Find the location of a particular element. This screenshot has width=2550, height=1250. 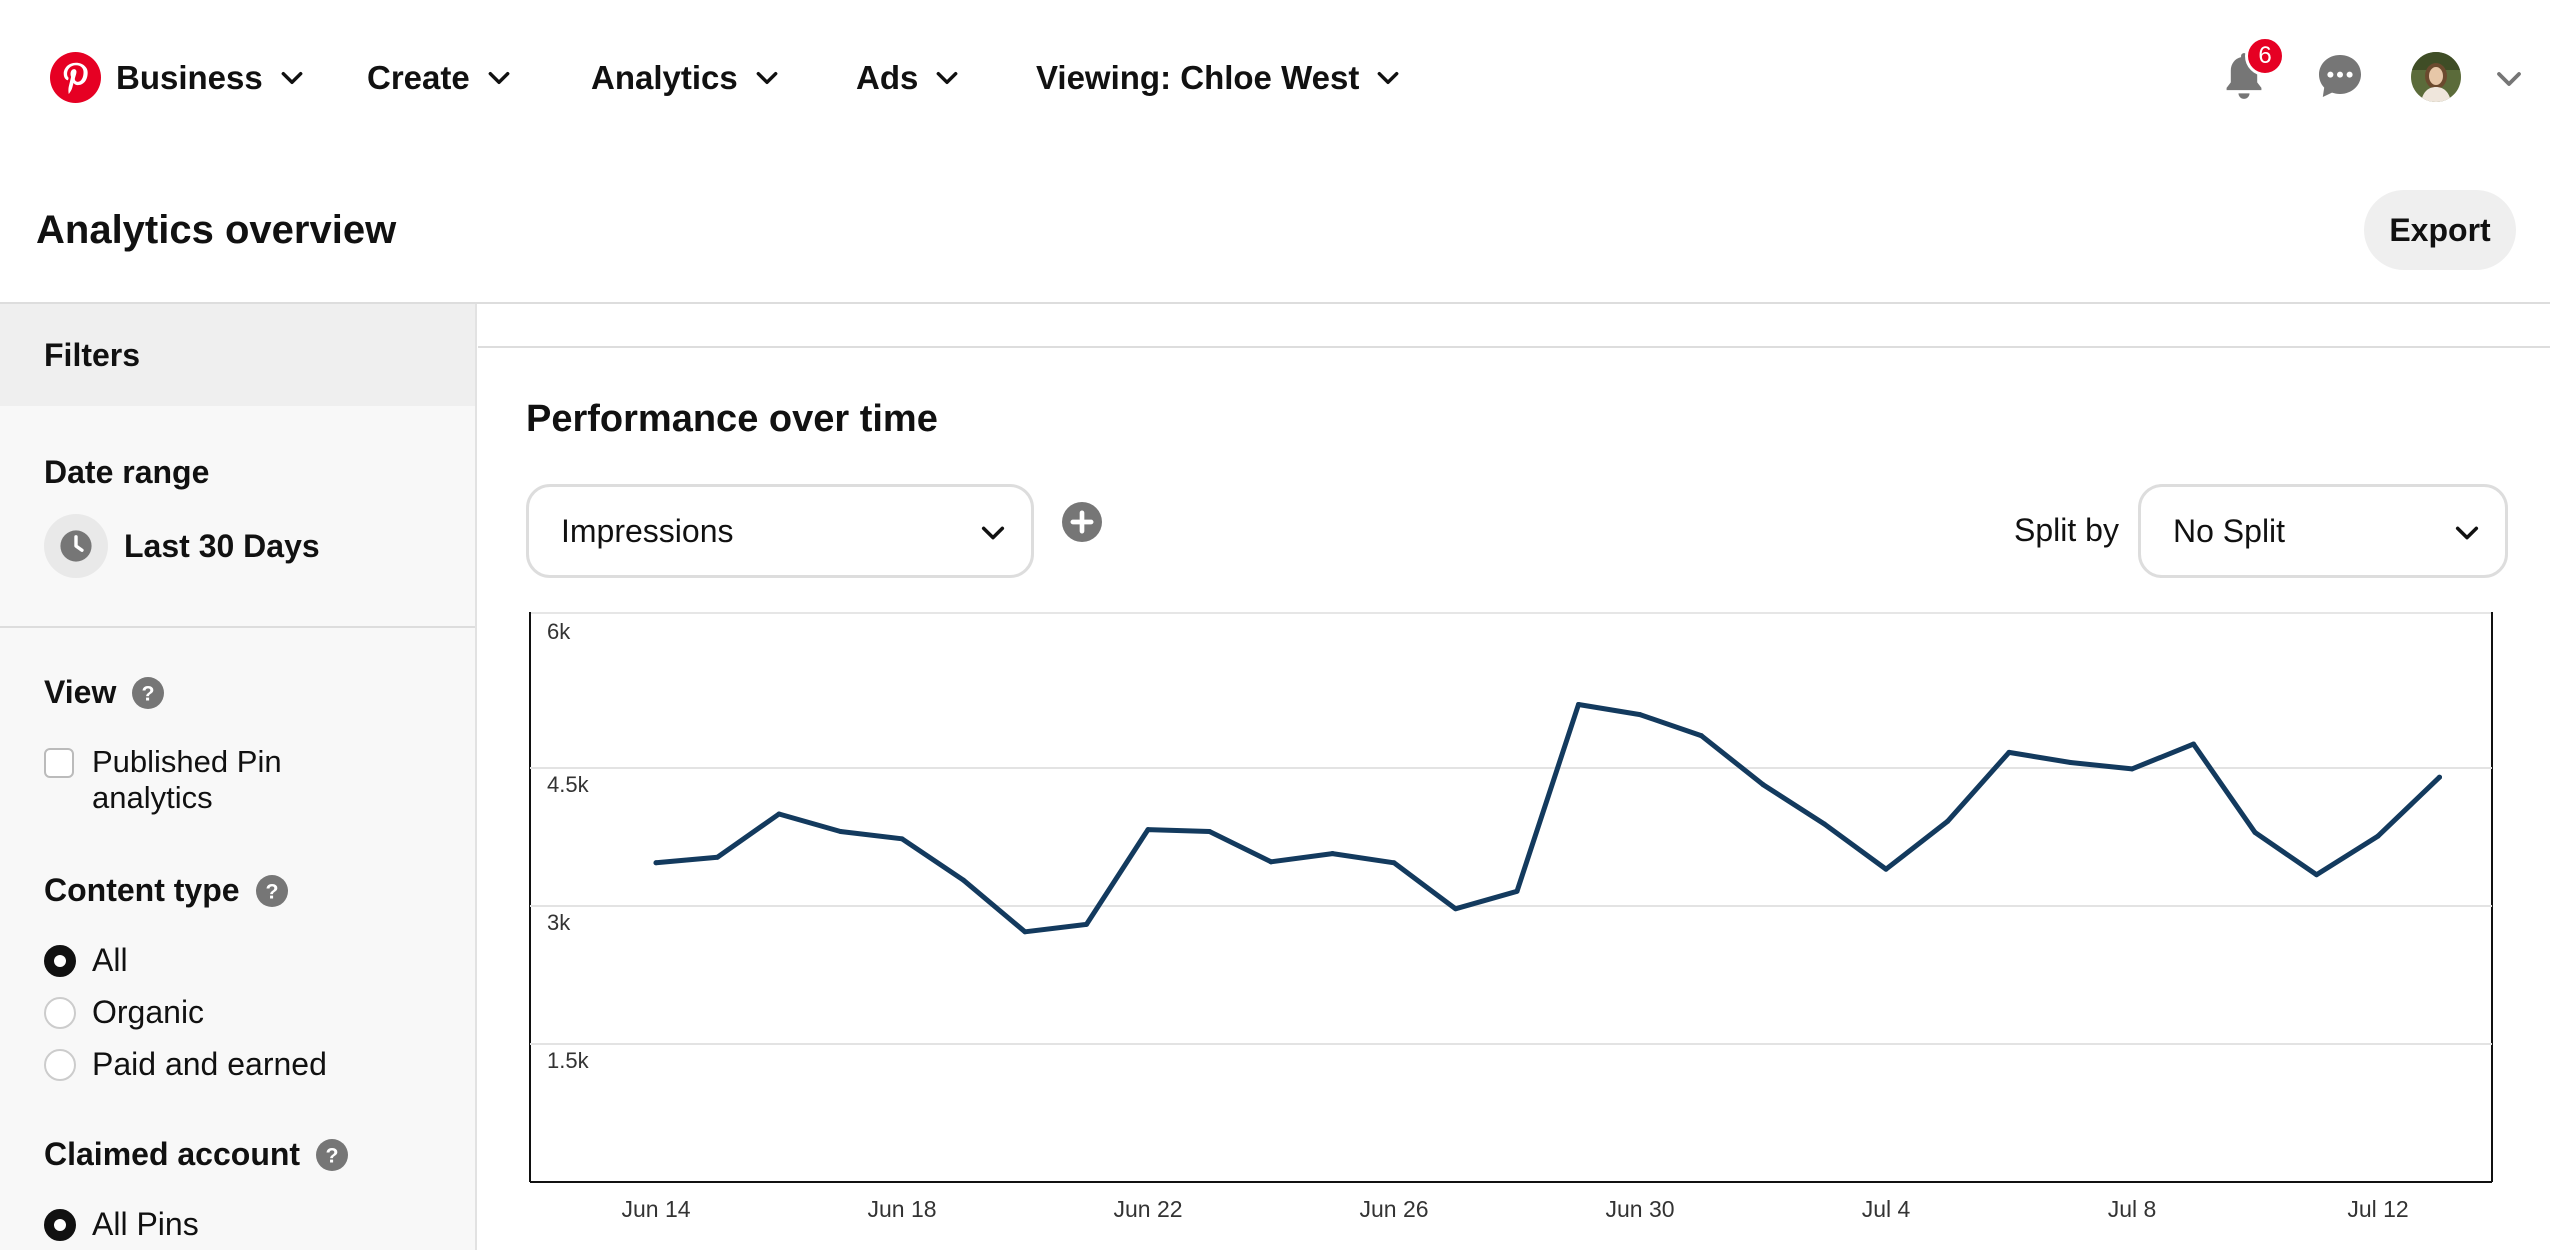

claimed-account-option-all-pins: All Pins is located at coordinates (121, 1224).